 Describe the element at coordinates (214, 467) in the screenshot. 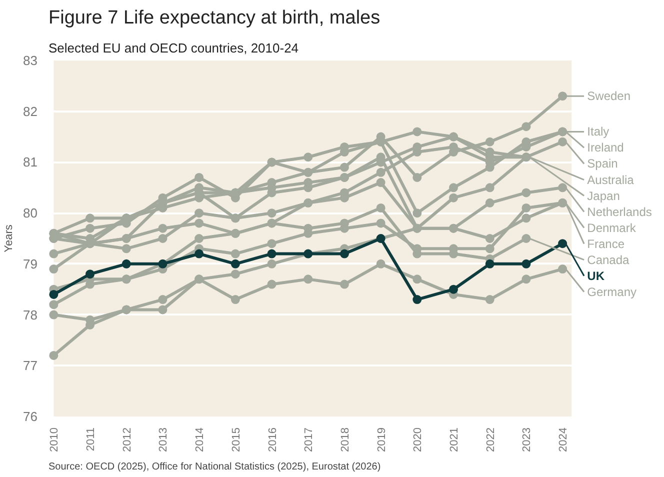

I see `source-note: Source: OECD (2025), Office for National Statistics (2025), Eurostat (2026)` at that location.